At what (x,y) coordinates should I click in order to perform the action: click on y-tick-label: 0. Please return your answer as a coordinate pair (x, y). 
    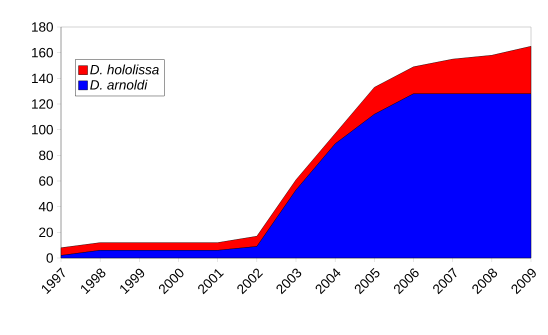
    Looking at the image, I should click on (49, 258).